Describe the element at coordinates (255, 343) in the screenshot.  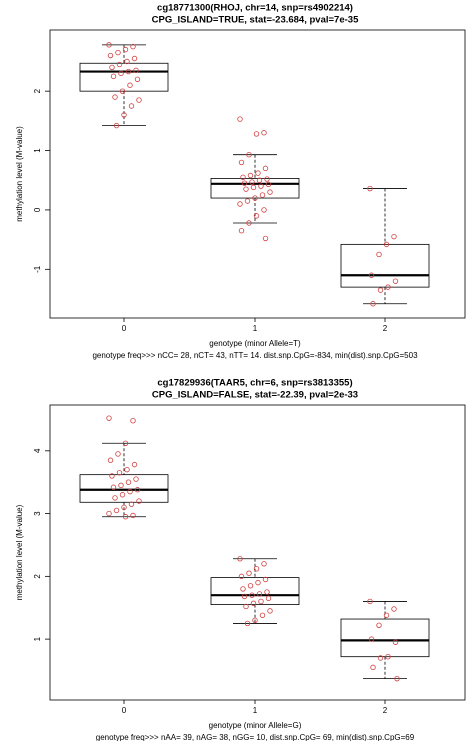
I see `x-axis-label: genotype (minor Allele=T)` at that location.